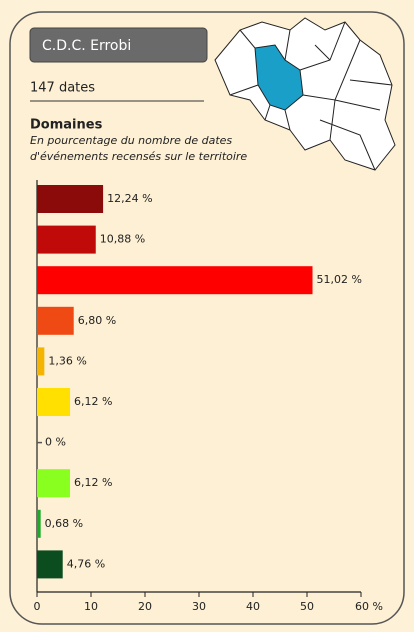 Image resolution: width=414 pixels, height=632 pixels. I want to click on subtitle: En pourcentage du nombre de dates, so click(131, 140).